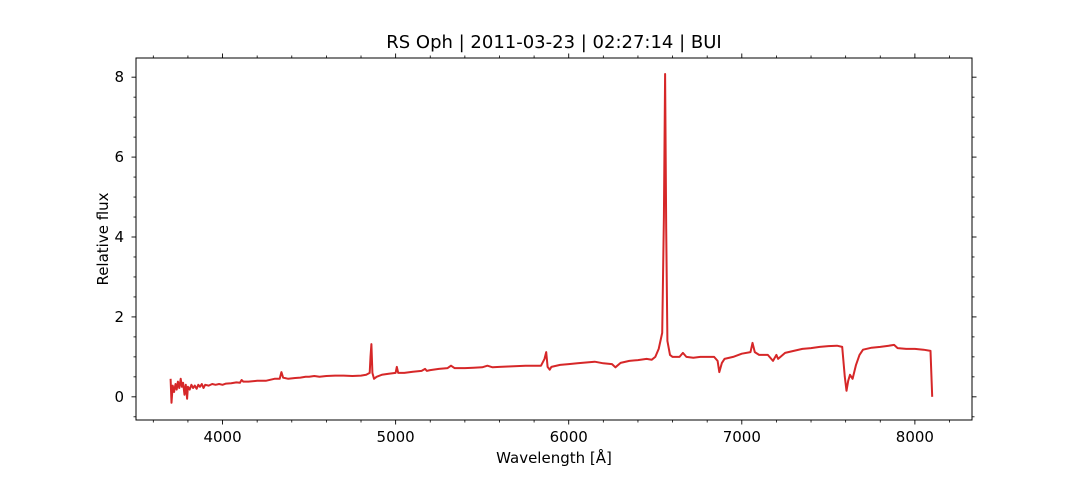  Describe the element at coordinates (553, 42) in the screenshot. I see `chart-title: RS Oph | 2011-03-23 | 02:27:14 | BUI` at that location.